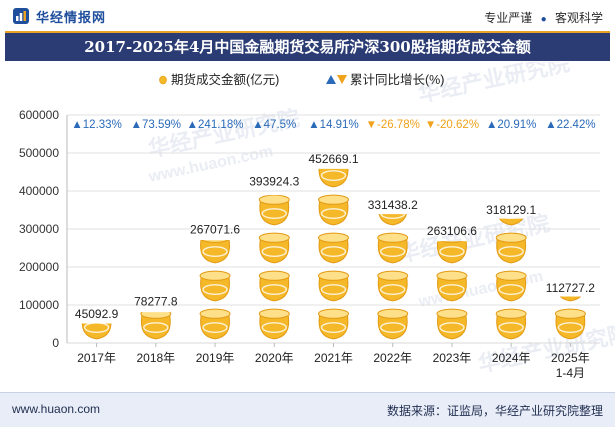 Image resolution: width=615 pixels, height=427 pixels. Describe the element at coordinates (385, 79) in the screenshot. I see `legend-item-growth: 累计同比增长(%)` at that location.